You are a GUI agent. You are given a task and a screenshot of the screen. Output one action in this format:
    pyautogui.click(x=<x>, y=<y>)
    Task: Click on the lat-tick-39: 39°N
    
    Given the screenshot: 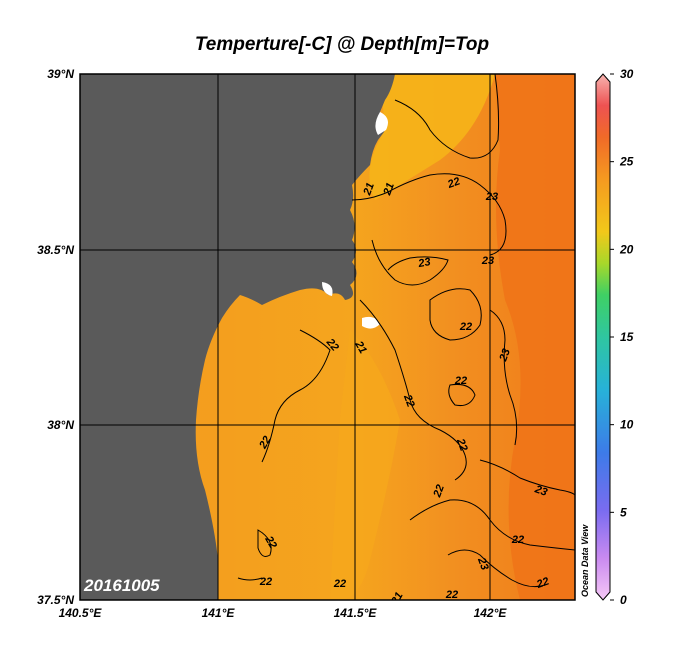 What is the action you would take?
    pyautogui.click(x=60, y=74)
    